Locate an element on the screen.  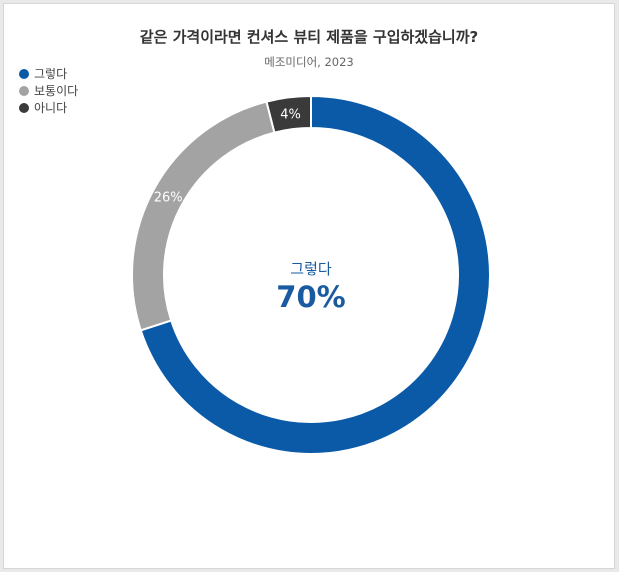
legend-swatch-no is located at coordinates (24, 107).